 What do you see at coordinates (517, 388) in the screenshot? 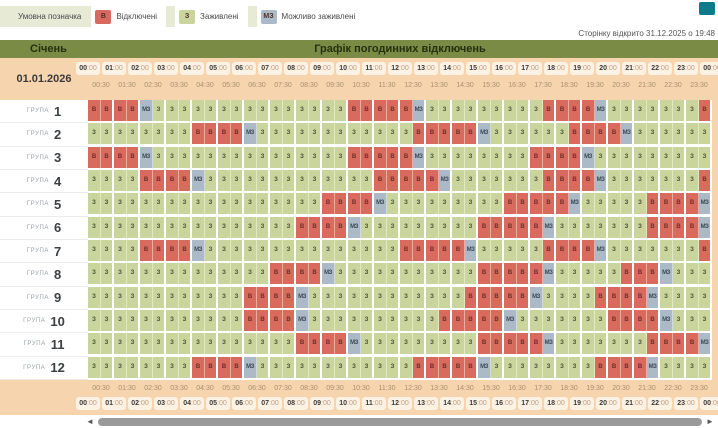
I see `half-hour-label: 16:30` at bounding box center [517, 388].